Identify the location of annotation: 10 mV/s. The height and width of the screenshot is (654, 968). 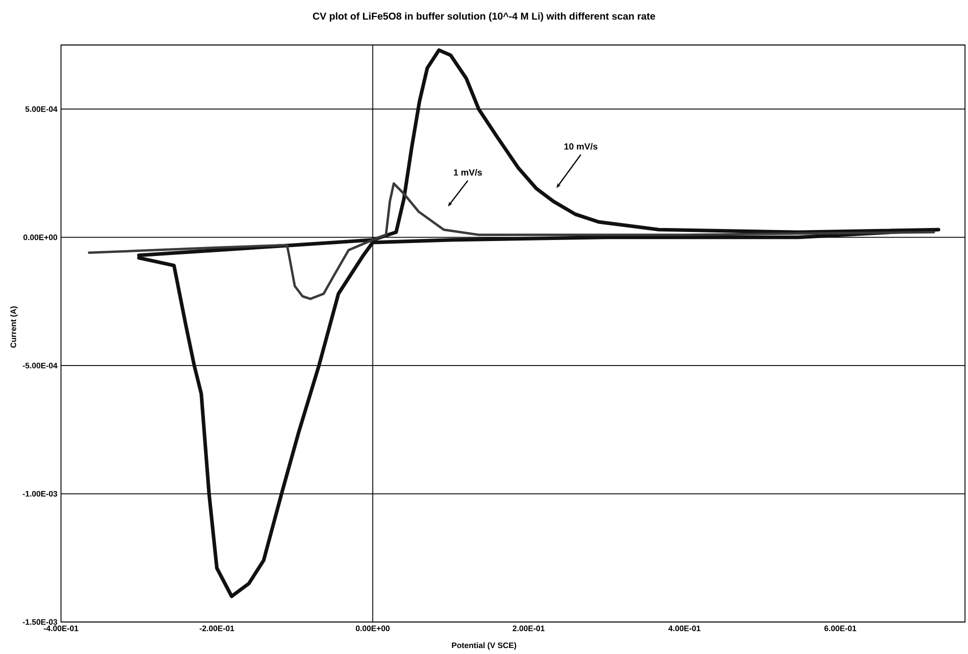
(581, 146).